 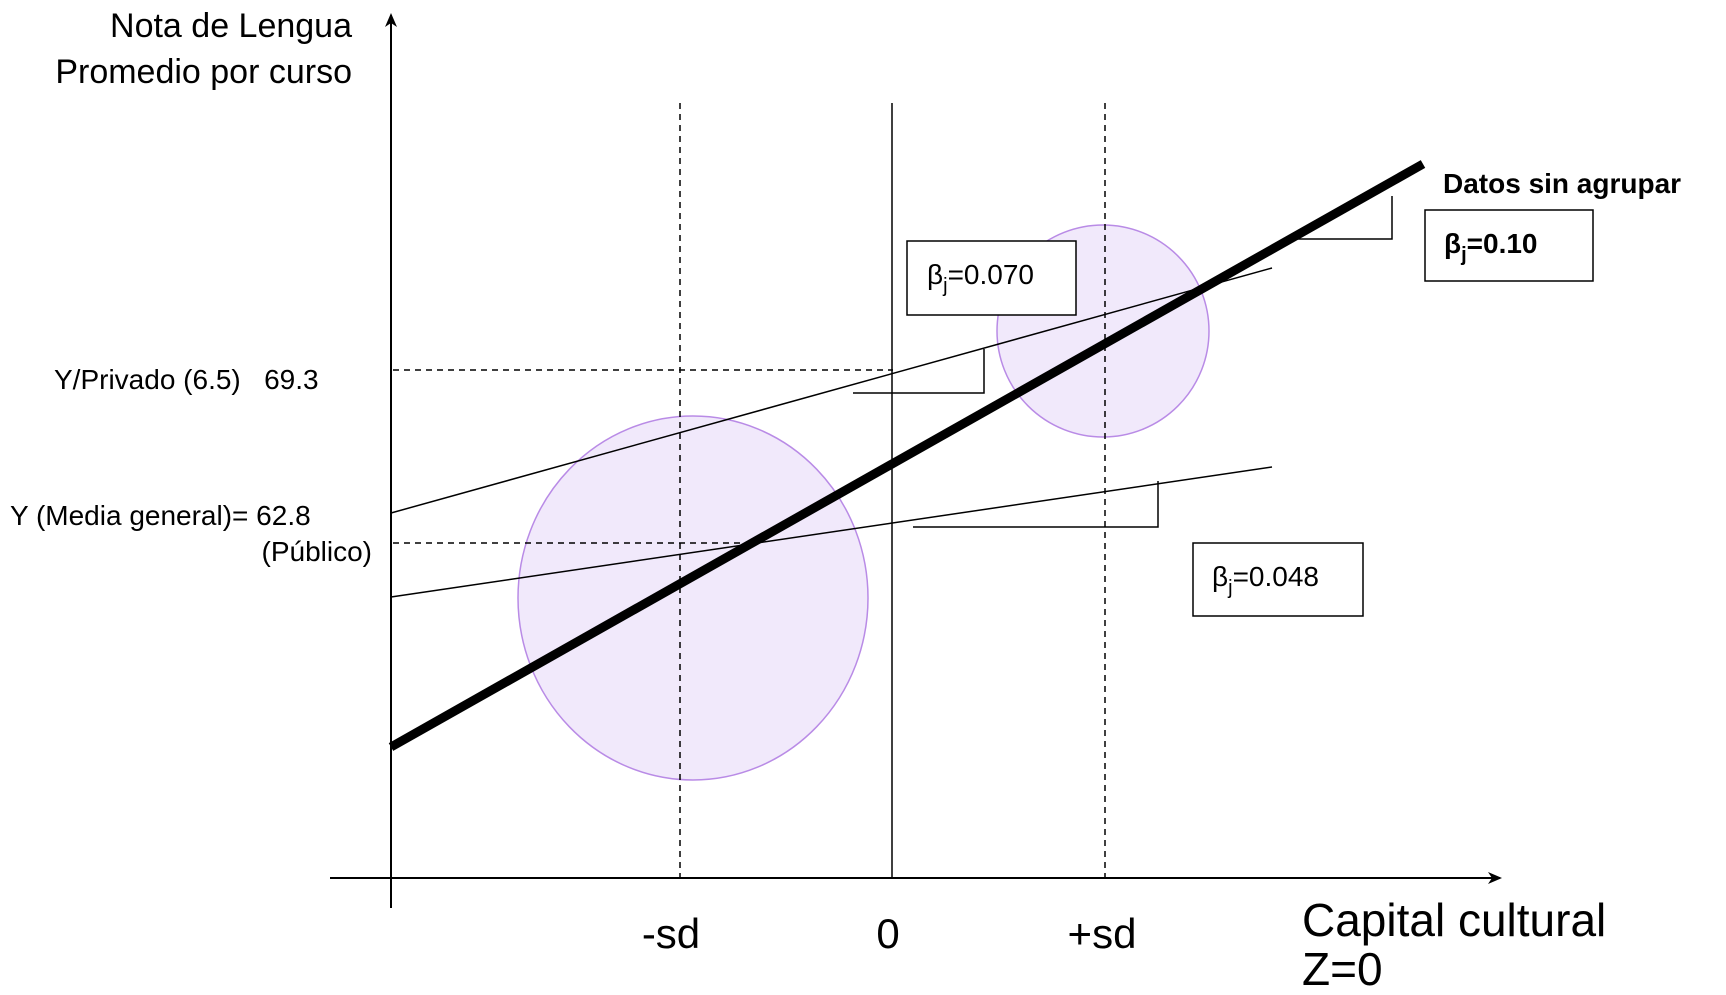 What do you see at coordinates (671, 933) in the screenshot?
I see `tick-minus-sd: -sd` at bounding box center [671, 933].